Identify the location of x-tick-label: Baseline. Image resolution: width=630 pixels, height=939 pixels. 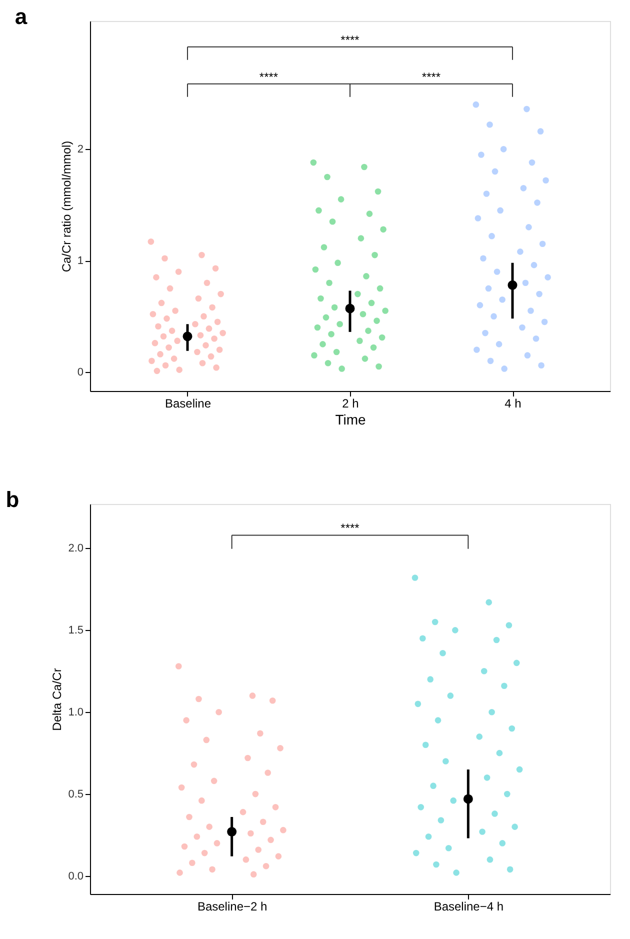
(188, 403).